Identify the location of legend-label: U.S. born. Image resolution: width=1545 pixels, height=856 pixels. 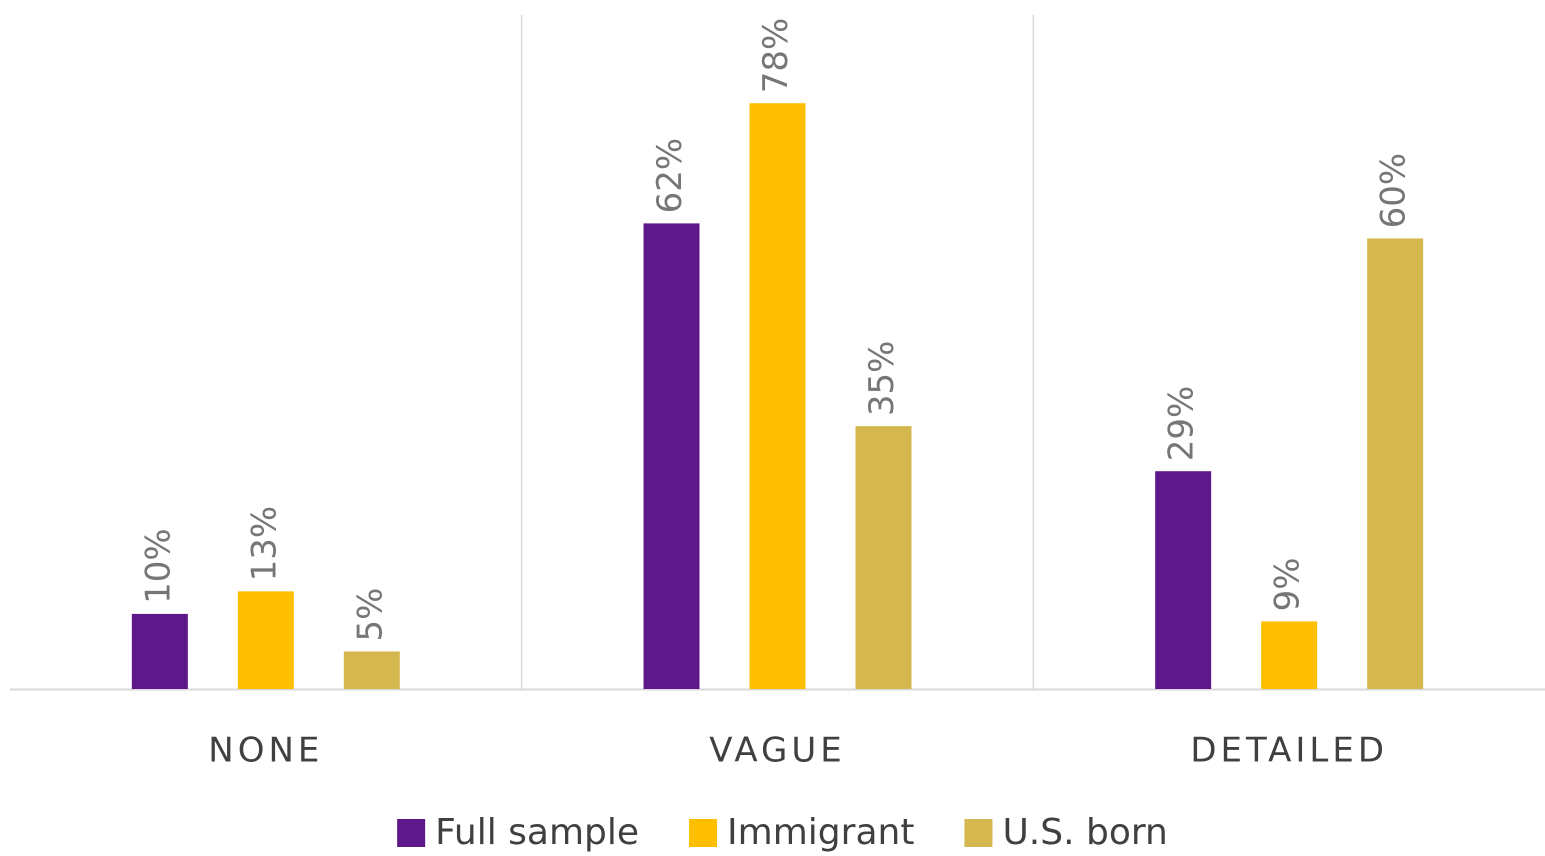
(1084, 832).